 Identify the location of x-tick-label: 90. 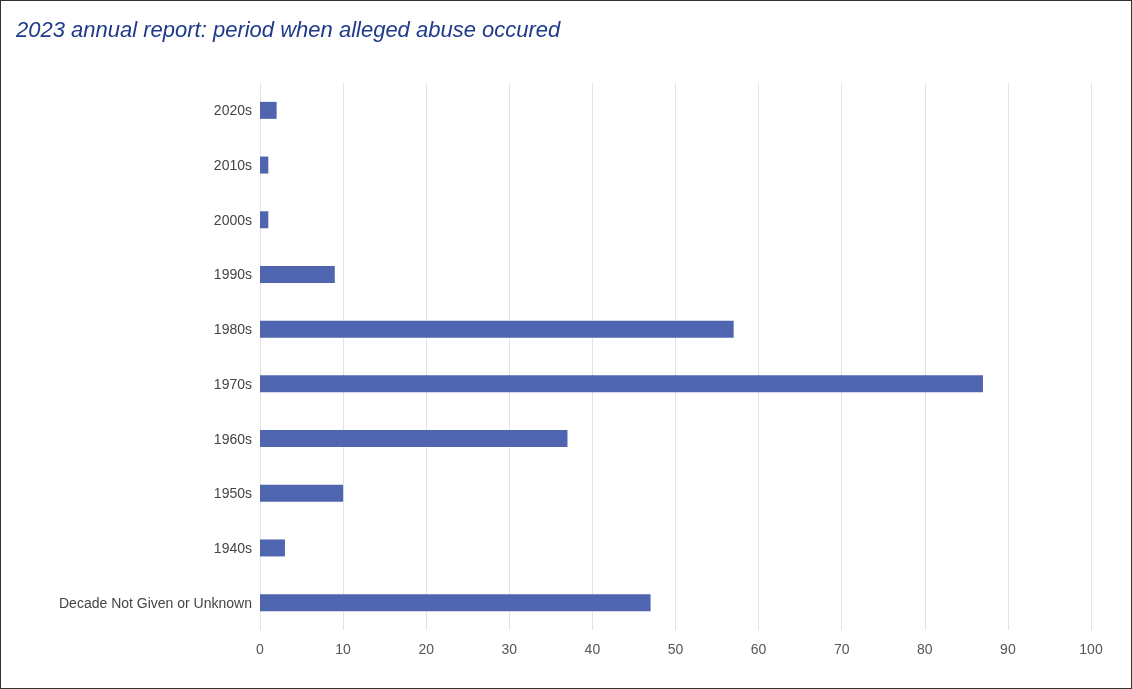
(1008, 649).